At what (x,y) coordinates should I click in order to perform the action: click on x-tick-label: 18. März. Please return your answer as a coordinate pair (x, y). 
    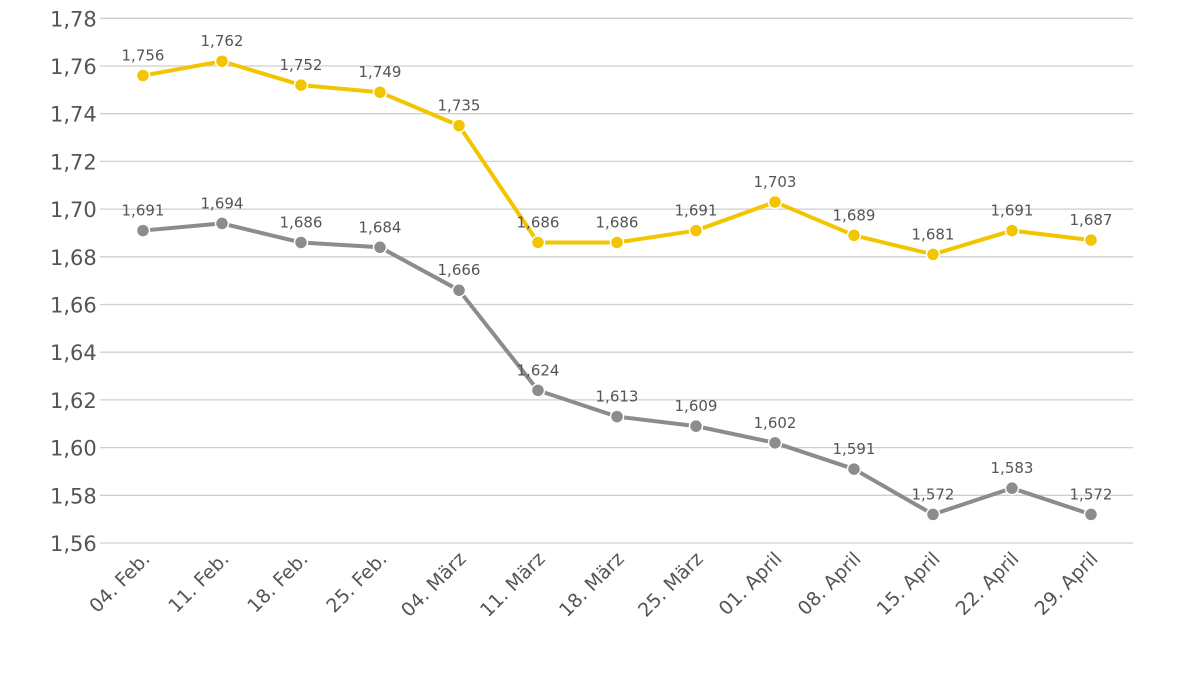
    Looking at the image, I should click on (592, 585).